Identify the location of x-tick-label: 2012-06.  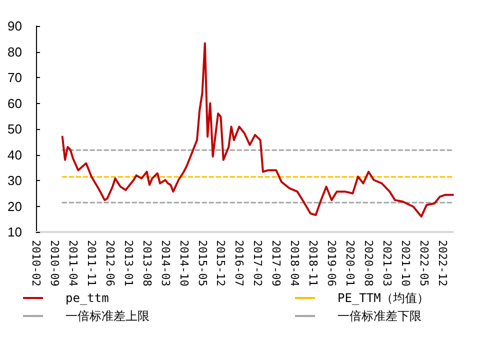
(109, 263).